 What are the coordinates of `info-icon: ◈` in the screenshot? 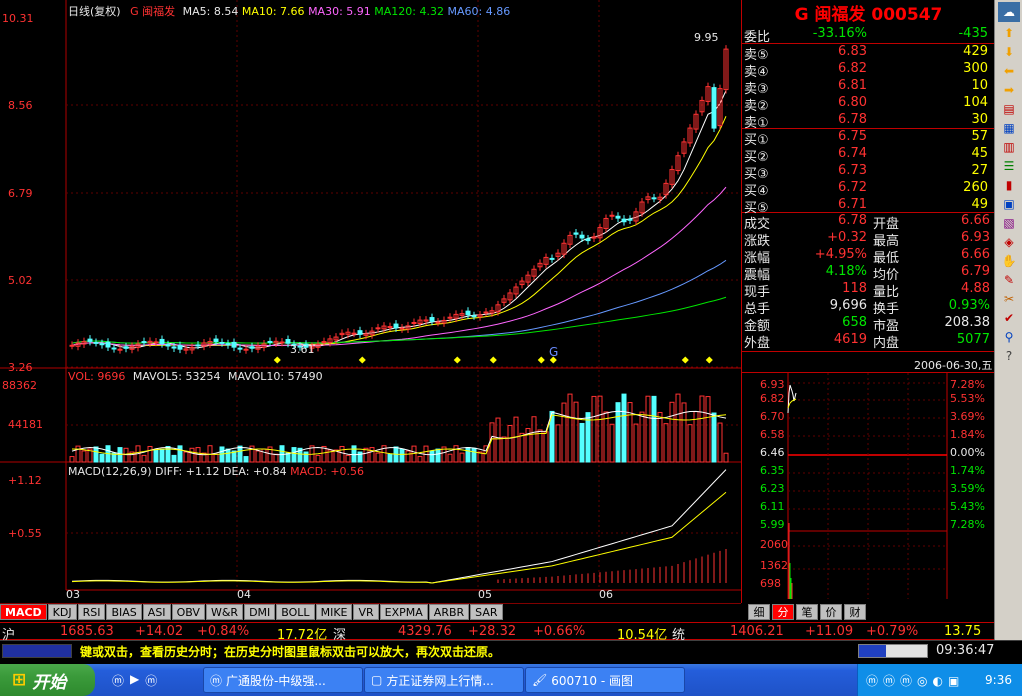 It's located at (1009, 241).